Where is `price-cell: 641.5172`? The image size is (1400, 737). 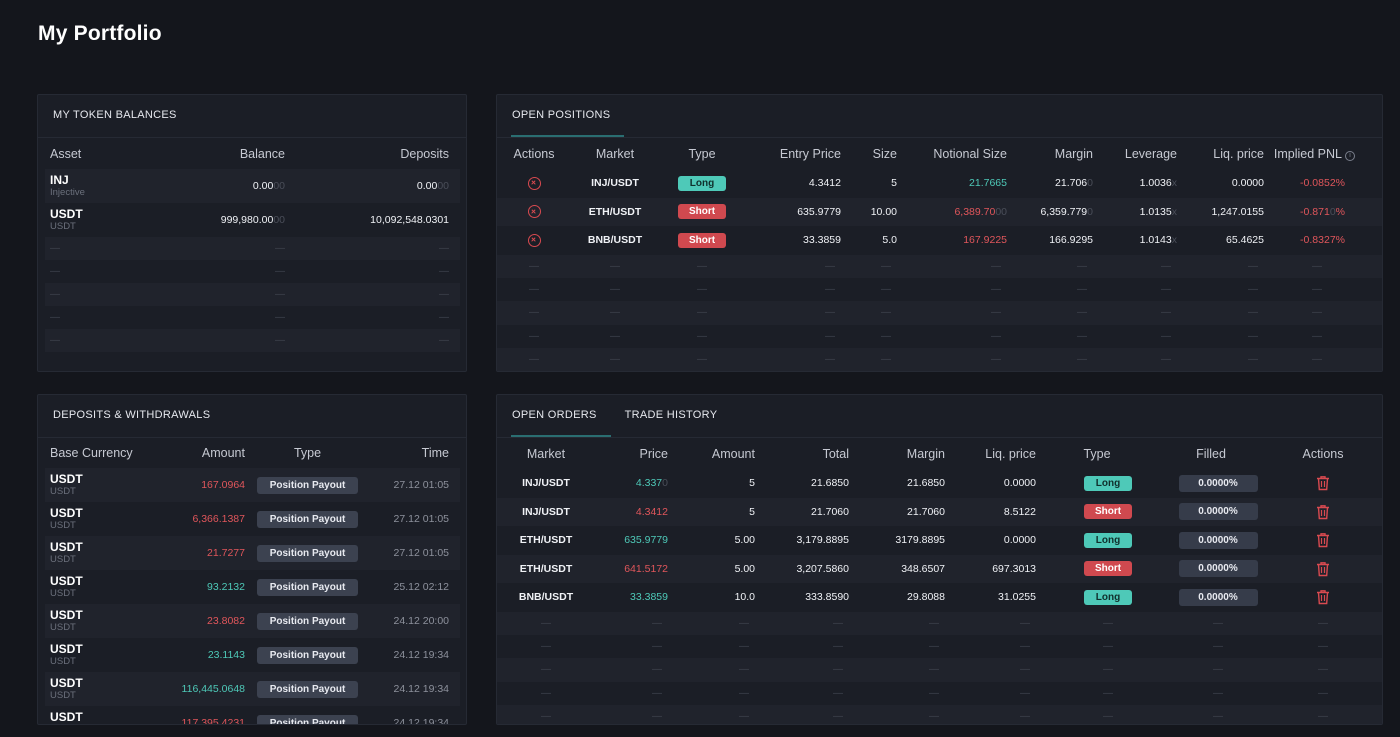 price-cell: 641.5172 is located at coordinates (631, 568).